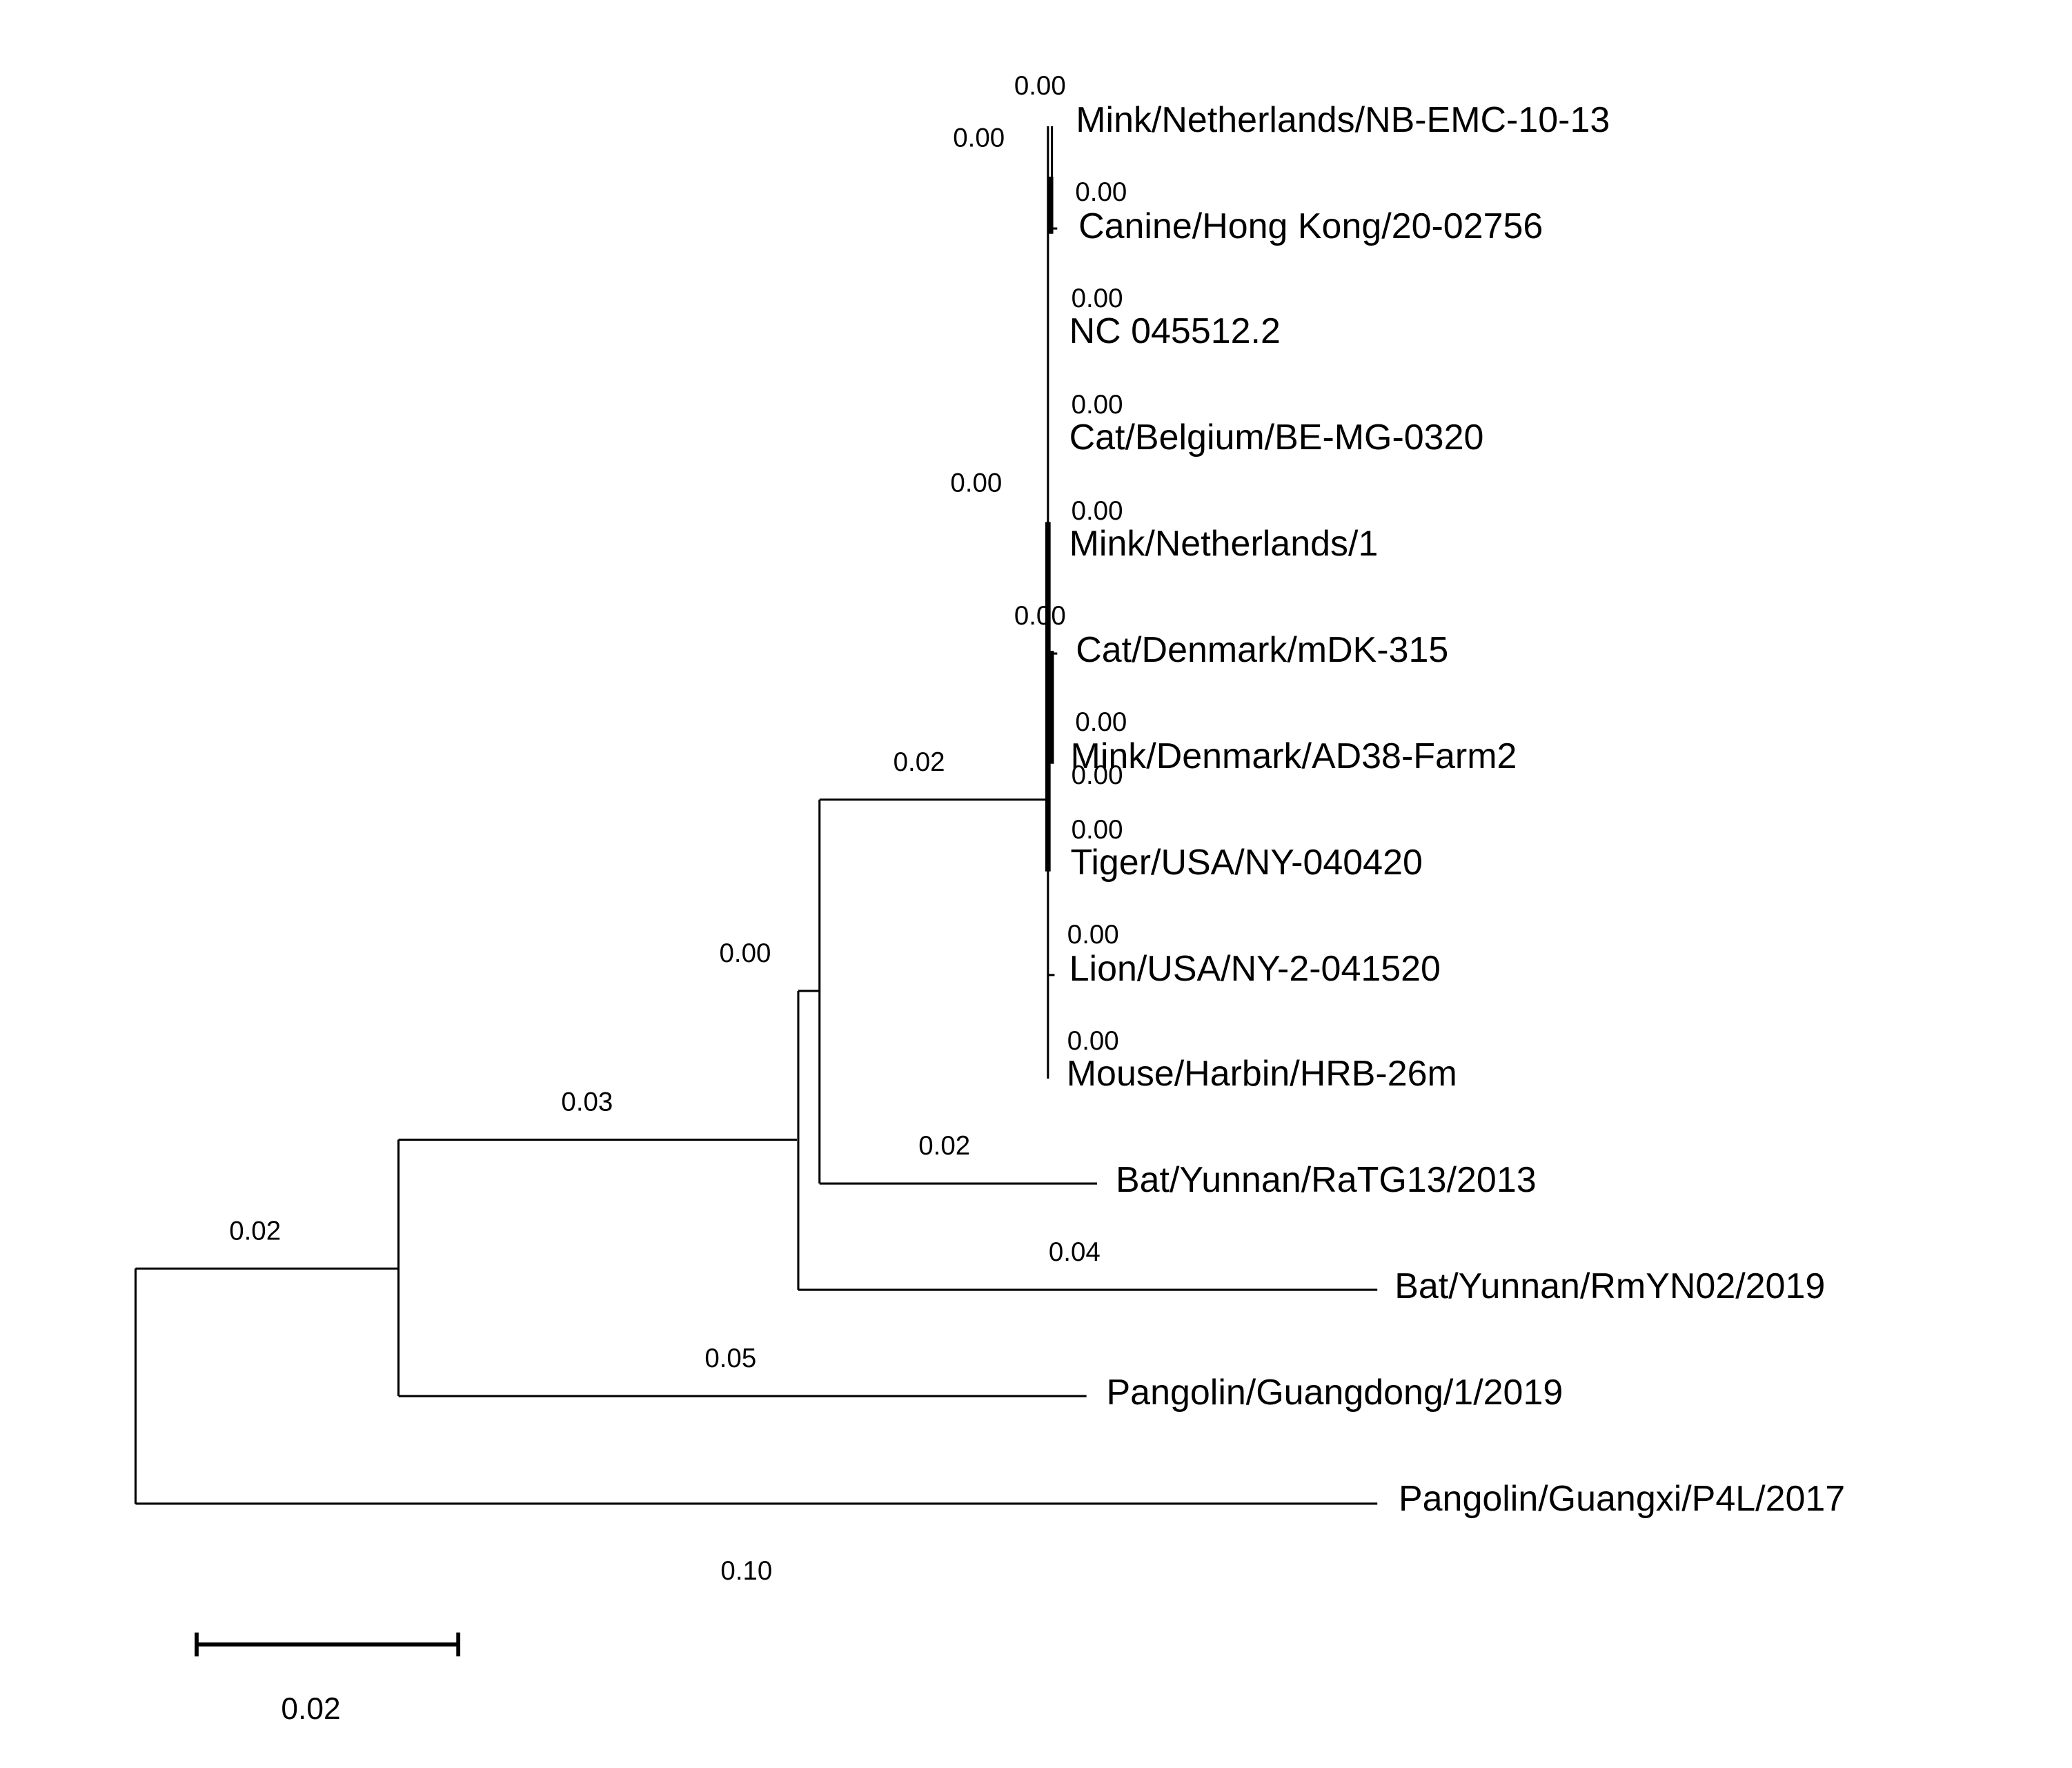 The image size is (2072, 1768). I want to click on taxon-label: Mouse/Harbin/HRB-26m, so click(1262, 1074).